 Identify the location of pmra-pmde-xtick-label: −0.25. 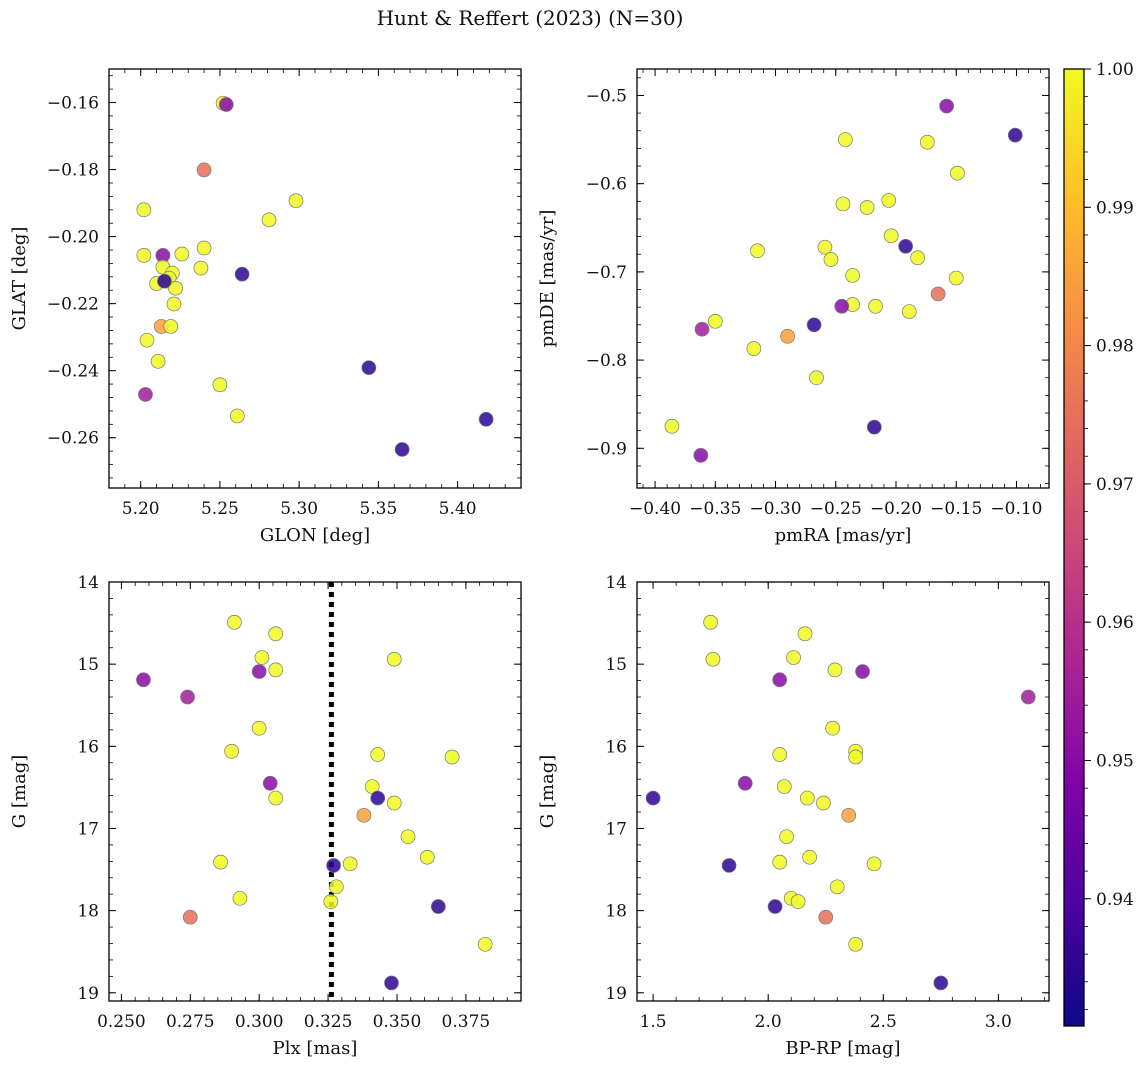
(836, 509).